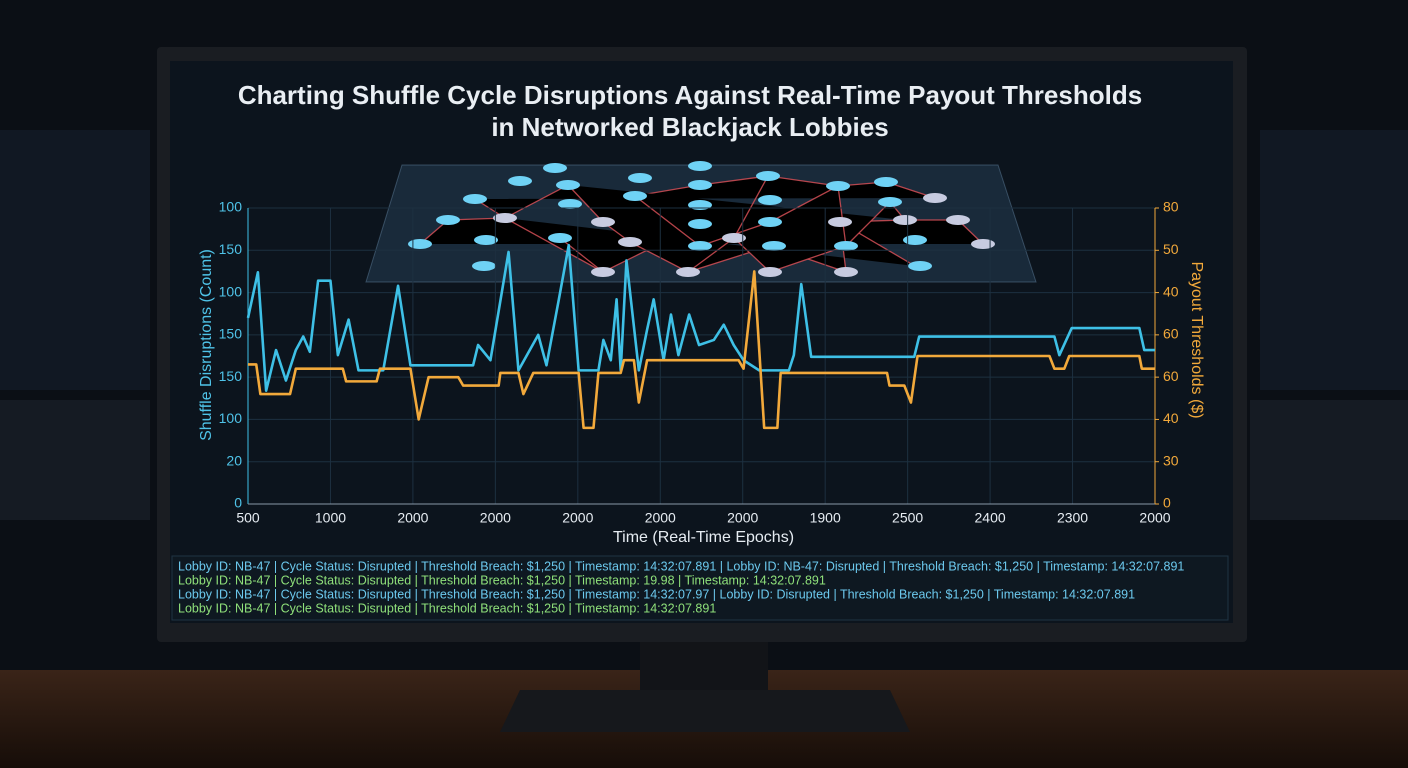  What do you see at coordinates (238, 503) in the screenshot?
I see `y-tick-label: 0` at bounding box center [238, 503].